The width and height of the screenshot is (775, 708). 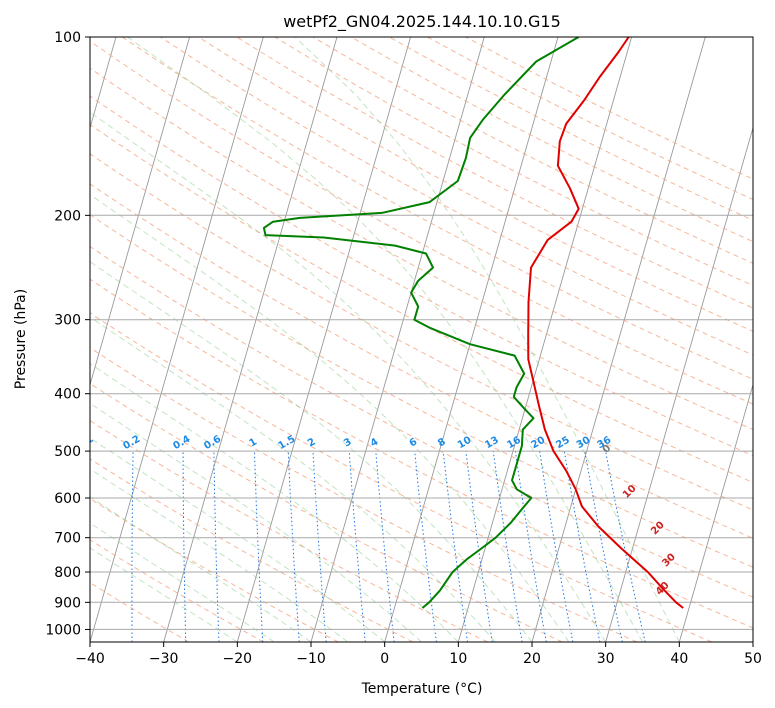 I want to click on y-tick-label: 500, so click(x=67, y=452).